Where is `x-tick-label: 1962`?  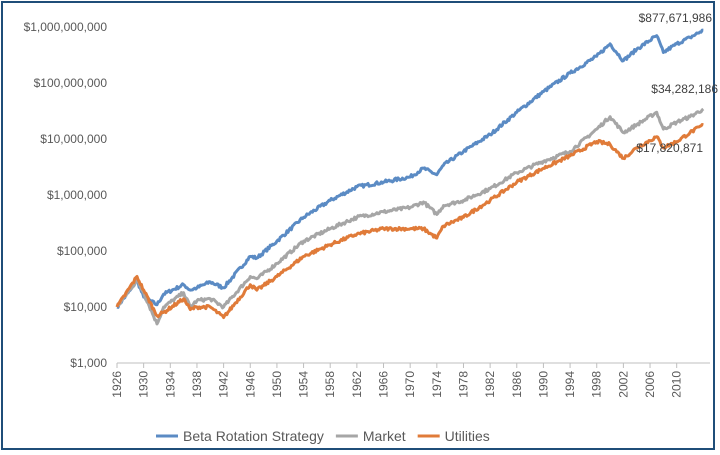
x-tick-label: 1962 is located at coordinates (357, 384).